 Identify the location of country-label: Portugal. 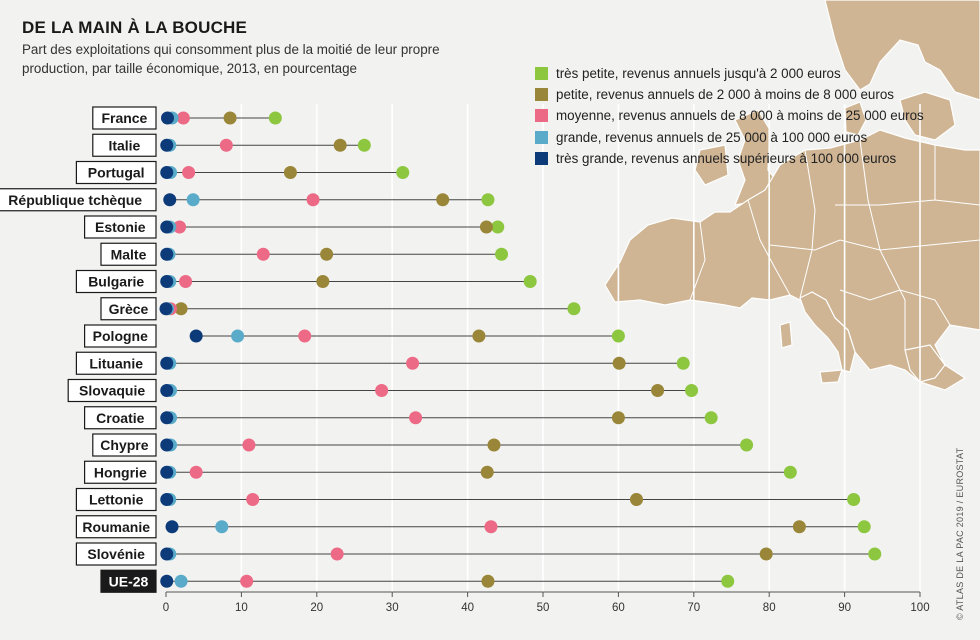
(116, 173).